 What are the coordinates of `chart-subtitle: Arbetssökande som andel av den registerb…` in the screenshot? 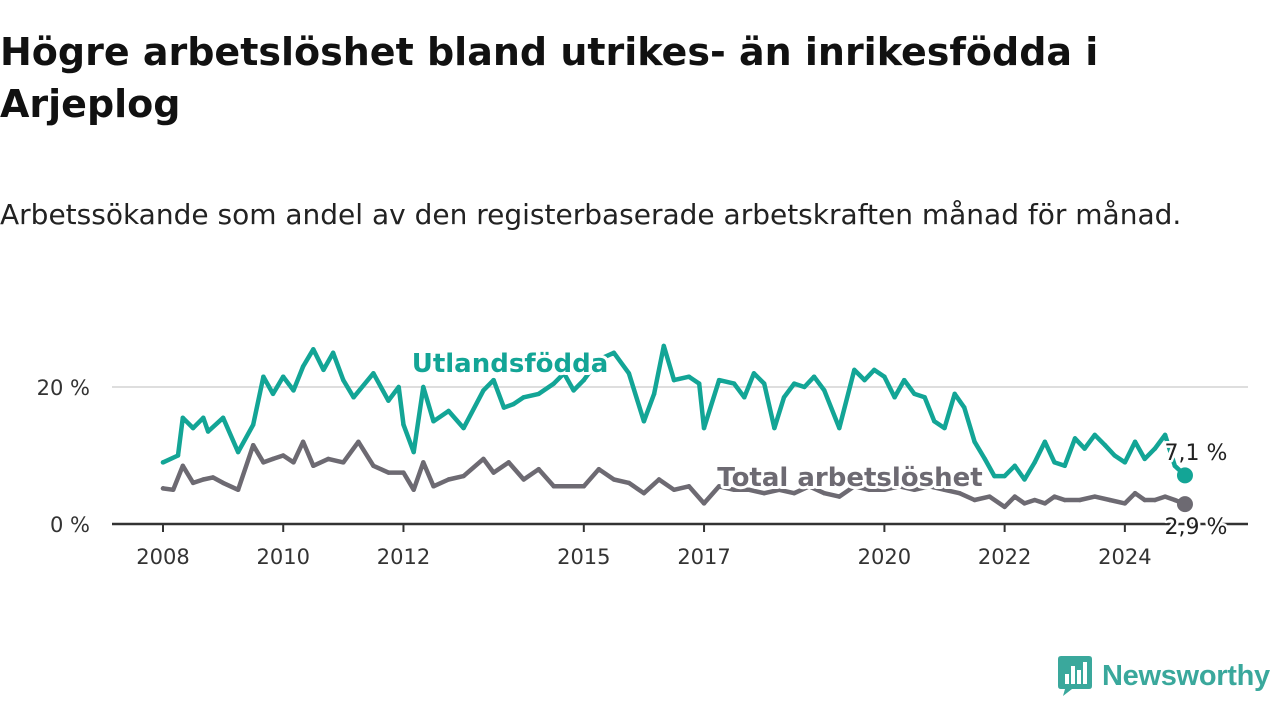 It's located at (591, 214).